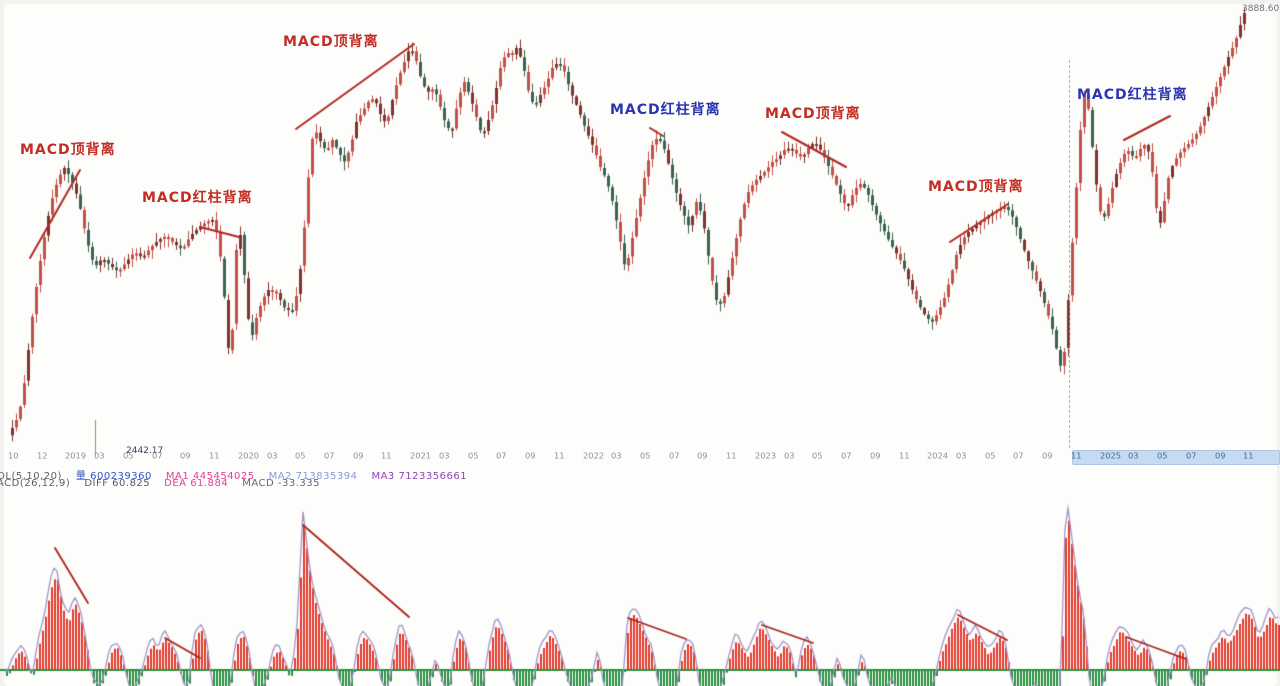 The height and width of the screenshot is (686, 1280). Describe the element at coordinates (145, 451) in the screenshot. I see `price-low-label: 2442.17` at that location.